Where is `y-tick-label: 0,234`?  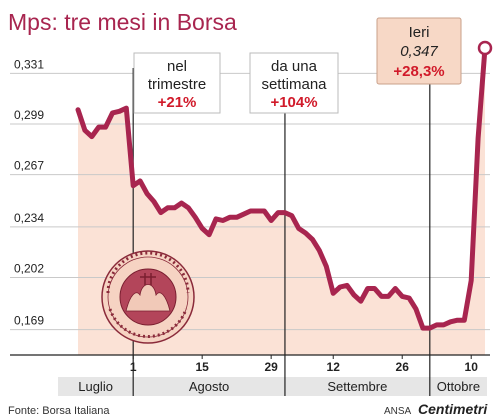
y-tick-label: 0,234 is located at coordinates (29, 218).